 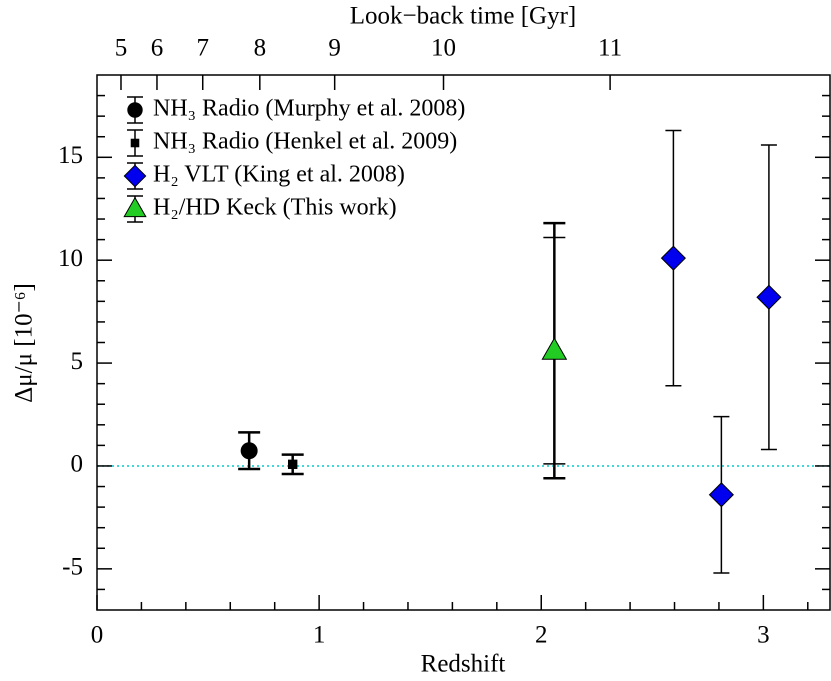 I want to click on x2-tick-label: 8, so click(x=260, y=48).